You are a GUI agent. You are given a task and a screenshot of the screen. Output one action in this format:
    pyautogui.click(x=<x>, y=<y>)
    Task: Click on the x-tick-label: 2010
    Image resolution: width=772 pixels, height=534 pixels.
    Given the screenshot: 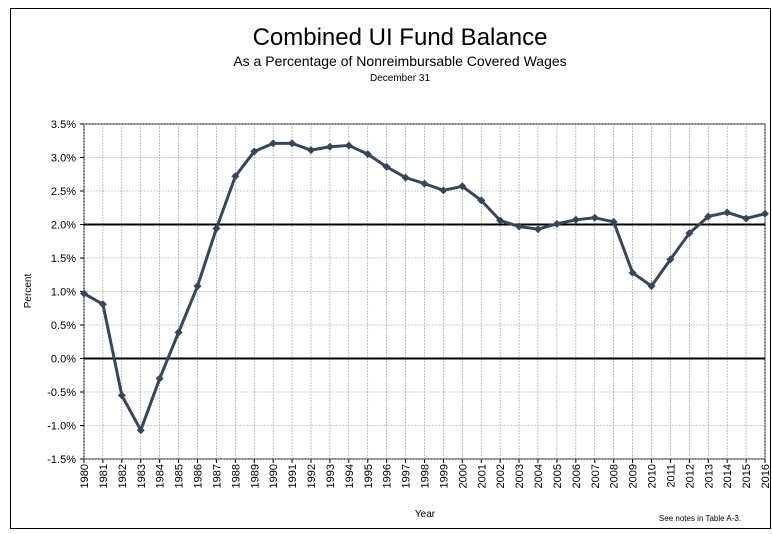 What is the action you would take?
    pyautogui.click(x=653, y=476)
    